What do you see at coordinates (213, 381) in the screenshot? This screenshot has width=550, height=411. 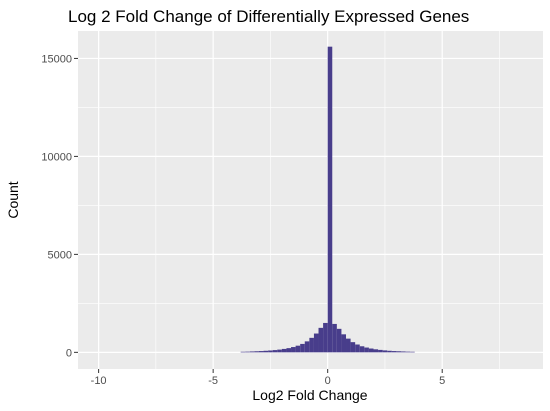 I see `x-tick-label: -5` at bounding box center [213, 381].